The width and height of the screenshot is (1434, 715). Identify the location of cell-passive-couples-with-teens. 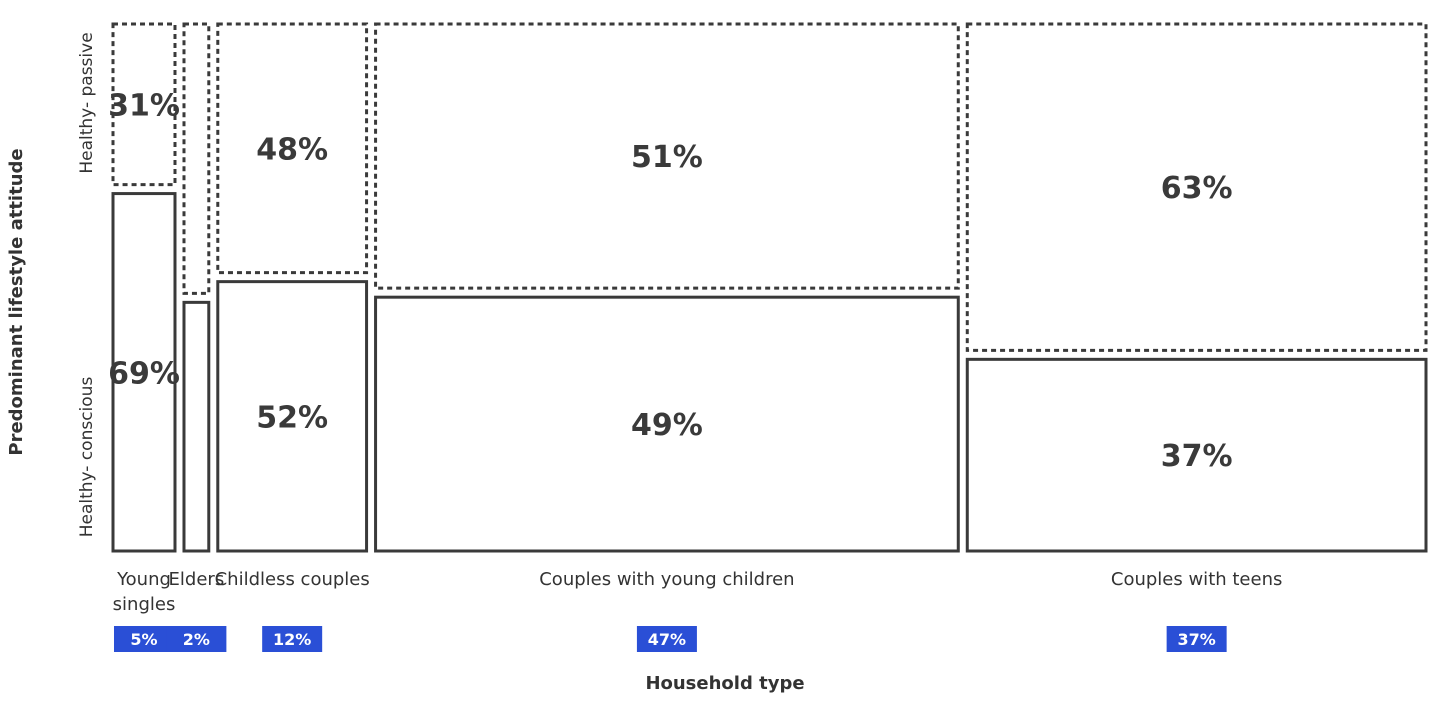
(1196, 187).